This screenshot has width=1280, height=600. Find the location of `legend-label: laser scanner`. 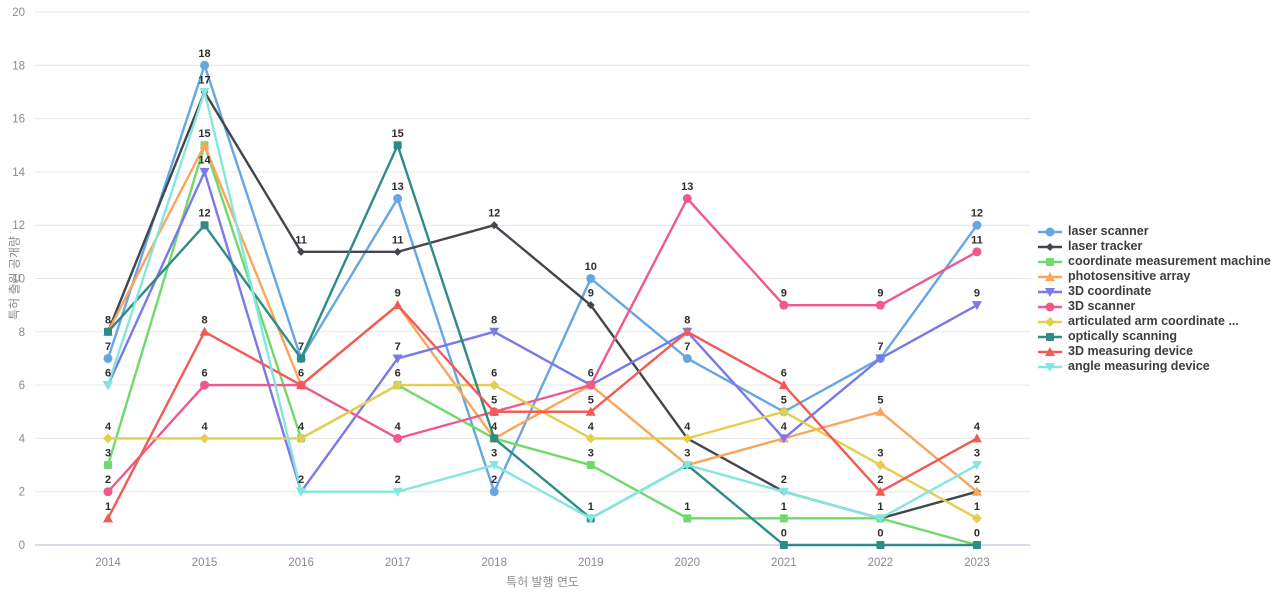

legend-label: laser scanner is located at coordinates (1108, 231).